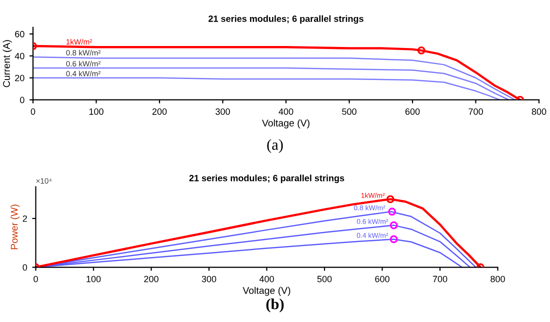 This screenshot has width=550, height=322. What do you see at coordinates (19, 78) in the screenshot?
I see `y-tick-label: 20` at bounding box center [19, 78].